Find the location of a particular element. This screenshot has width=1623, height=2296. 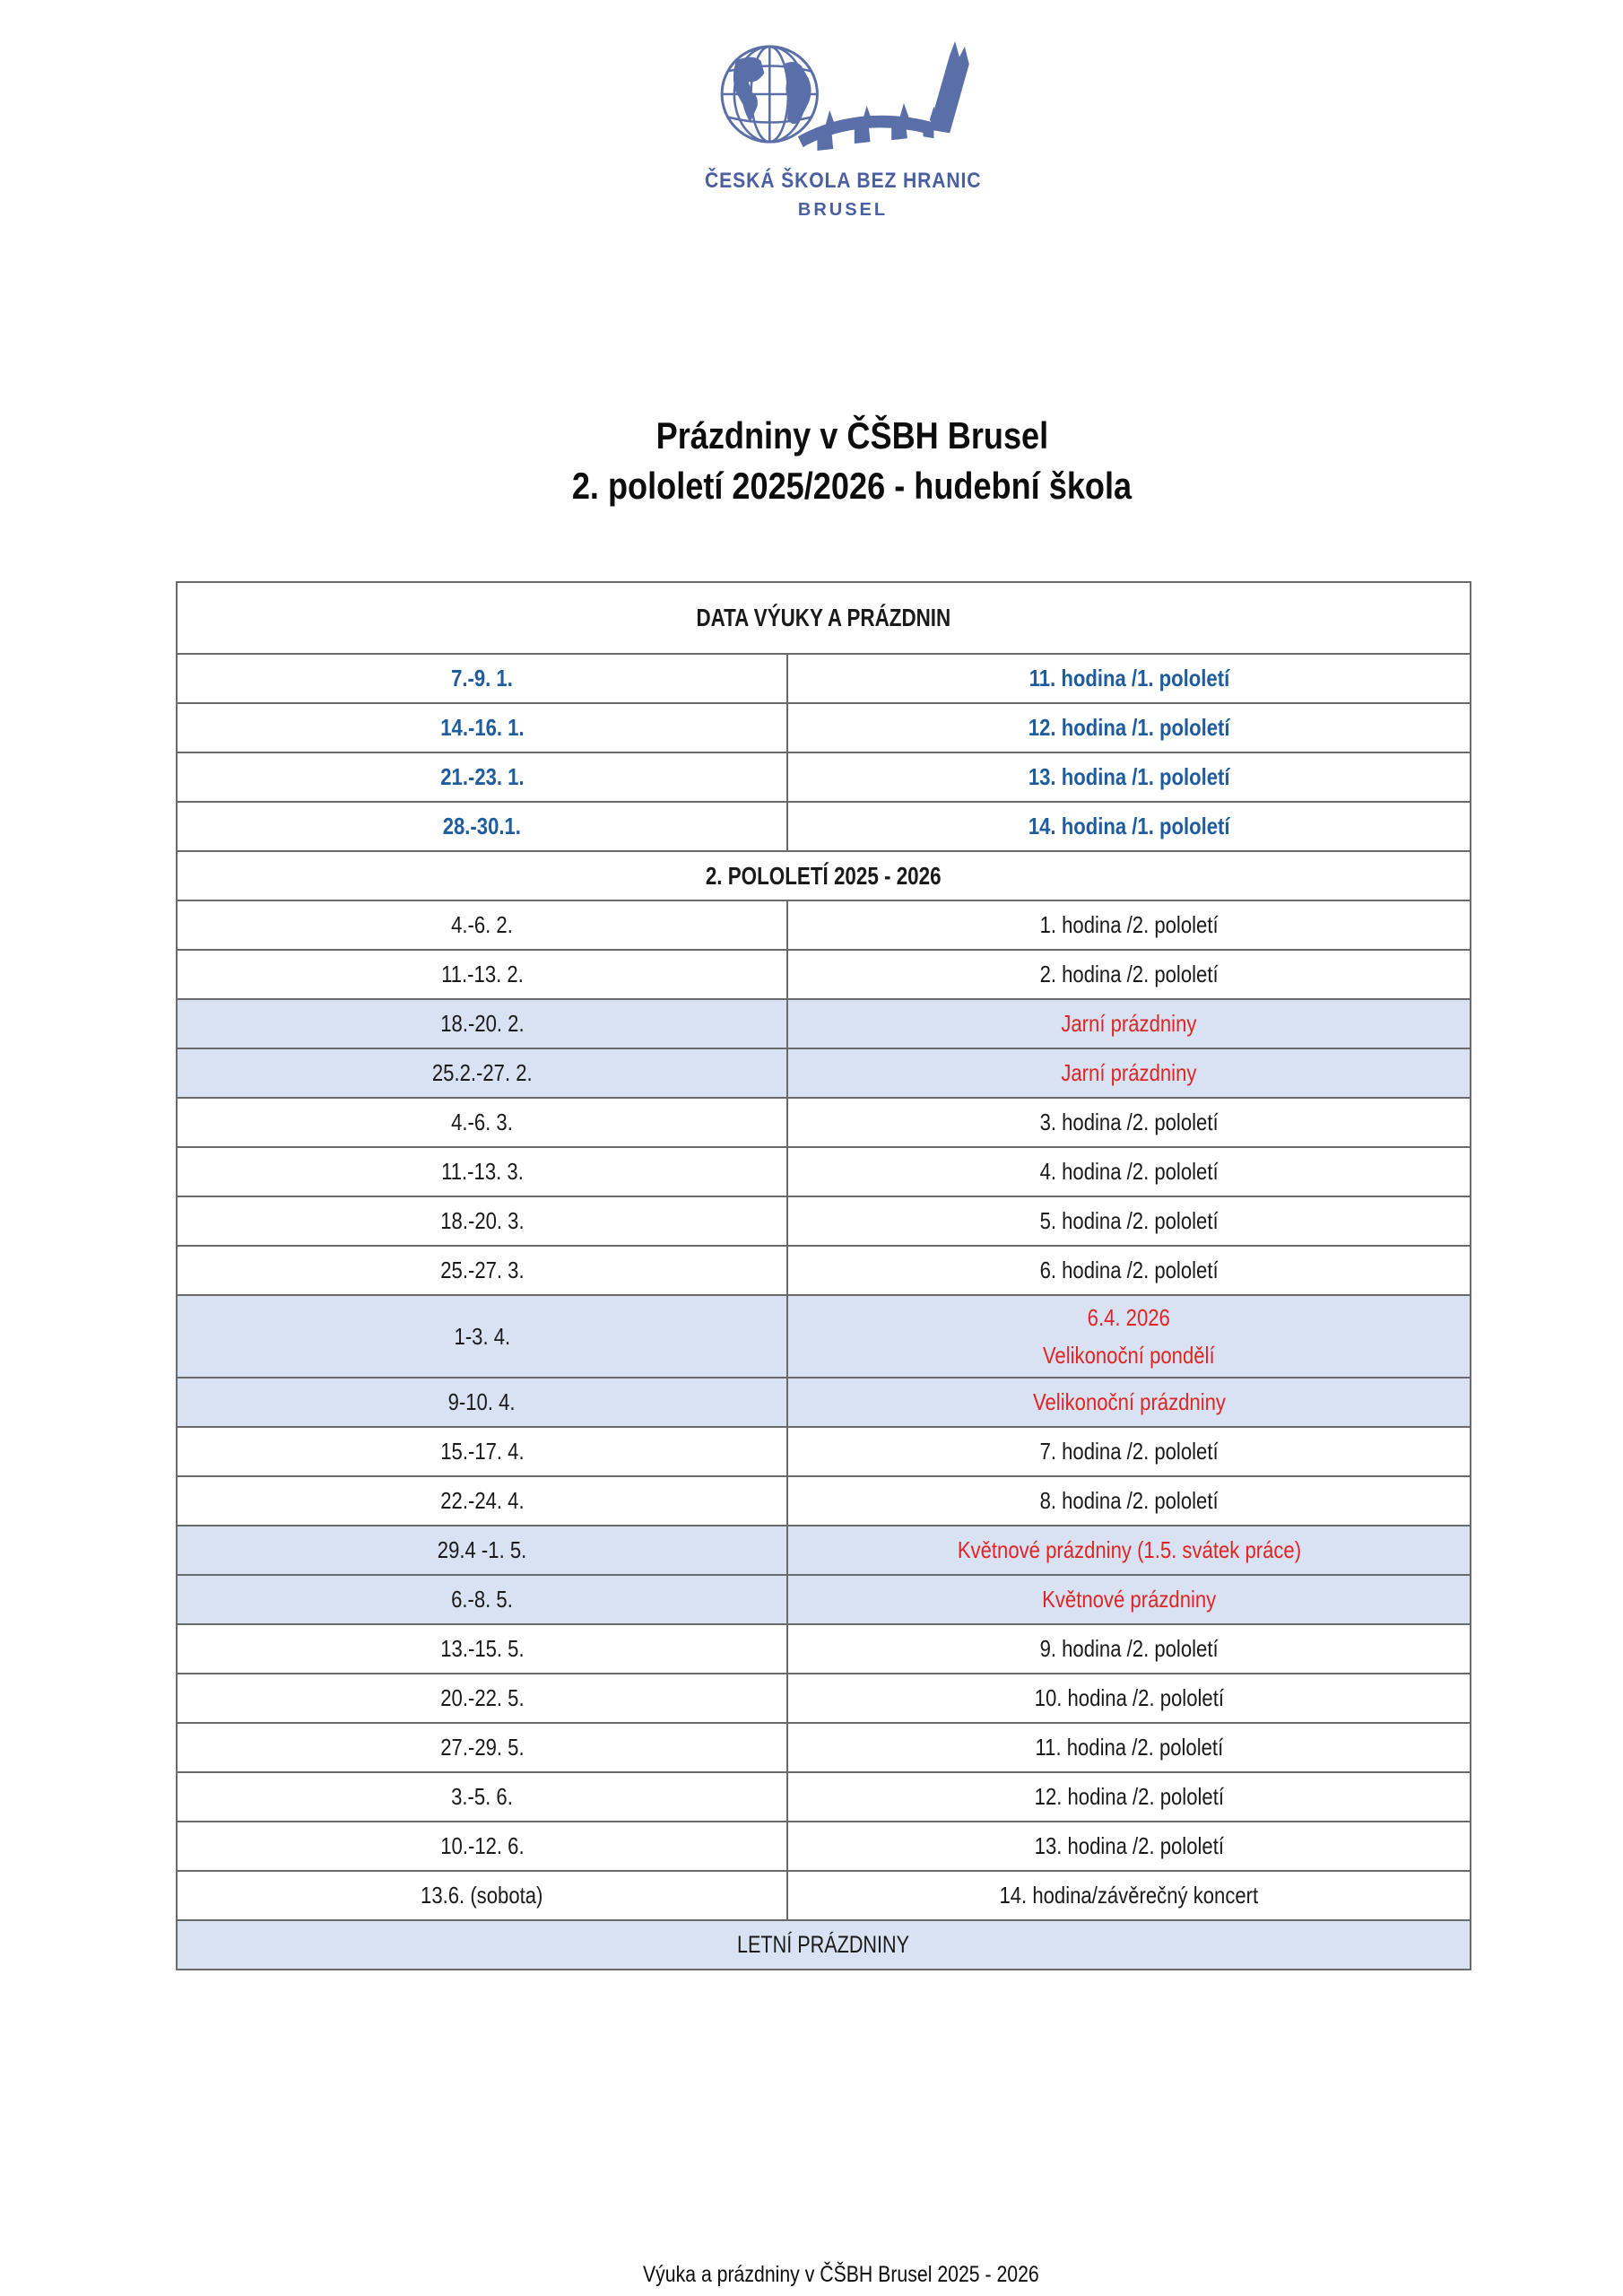

lesson-text: Květnové prázdniny is located at coordinates (1129, 1599).